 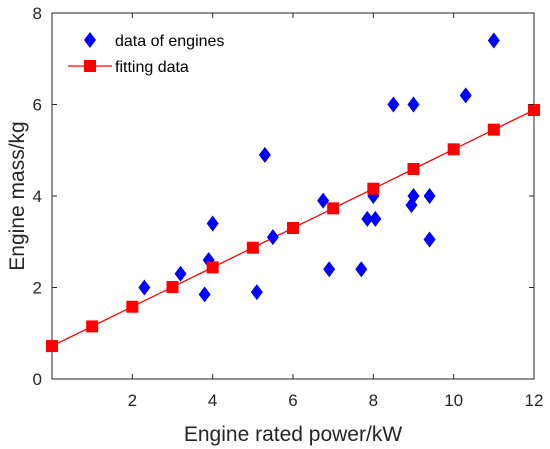 I want to click on y-tick-label: 8, so click(x=37, y=13).